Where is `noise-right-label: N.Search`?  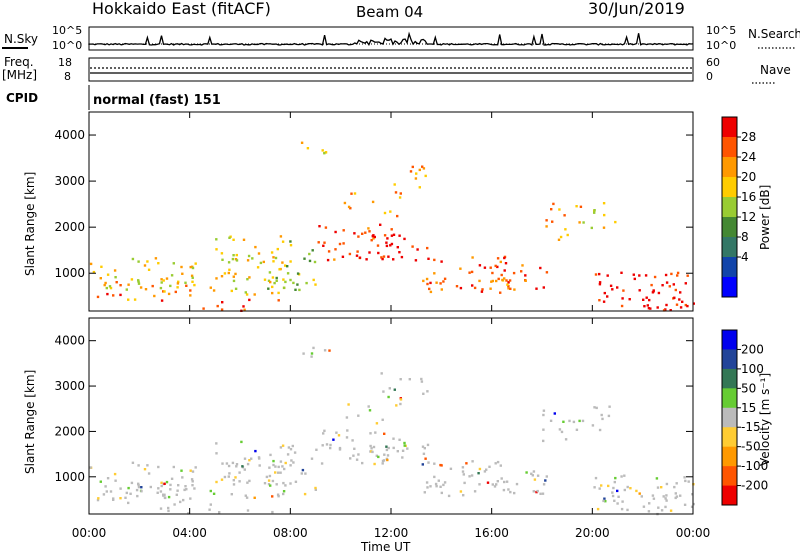 noise-right-label: N.Search is located at coordinates (774, 34).